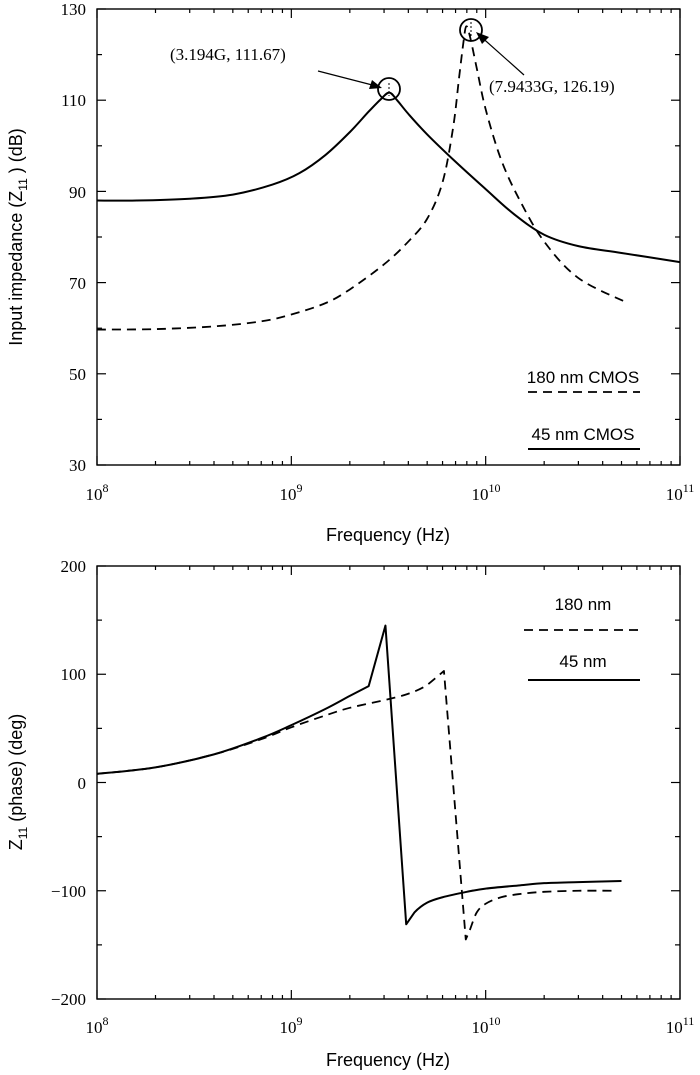 This screenshot has height=1075, width=700. What do you see at coordinates (388, 1060) in the screenshot?
I see `phase-x-axis-label: Frequency (Hz)` at bounding box center [388, 1060].